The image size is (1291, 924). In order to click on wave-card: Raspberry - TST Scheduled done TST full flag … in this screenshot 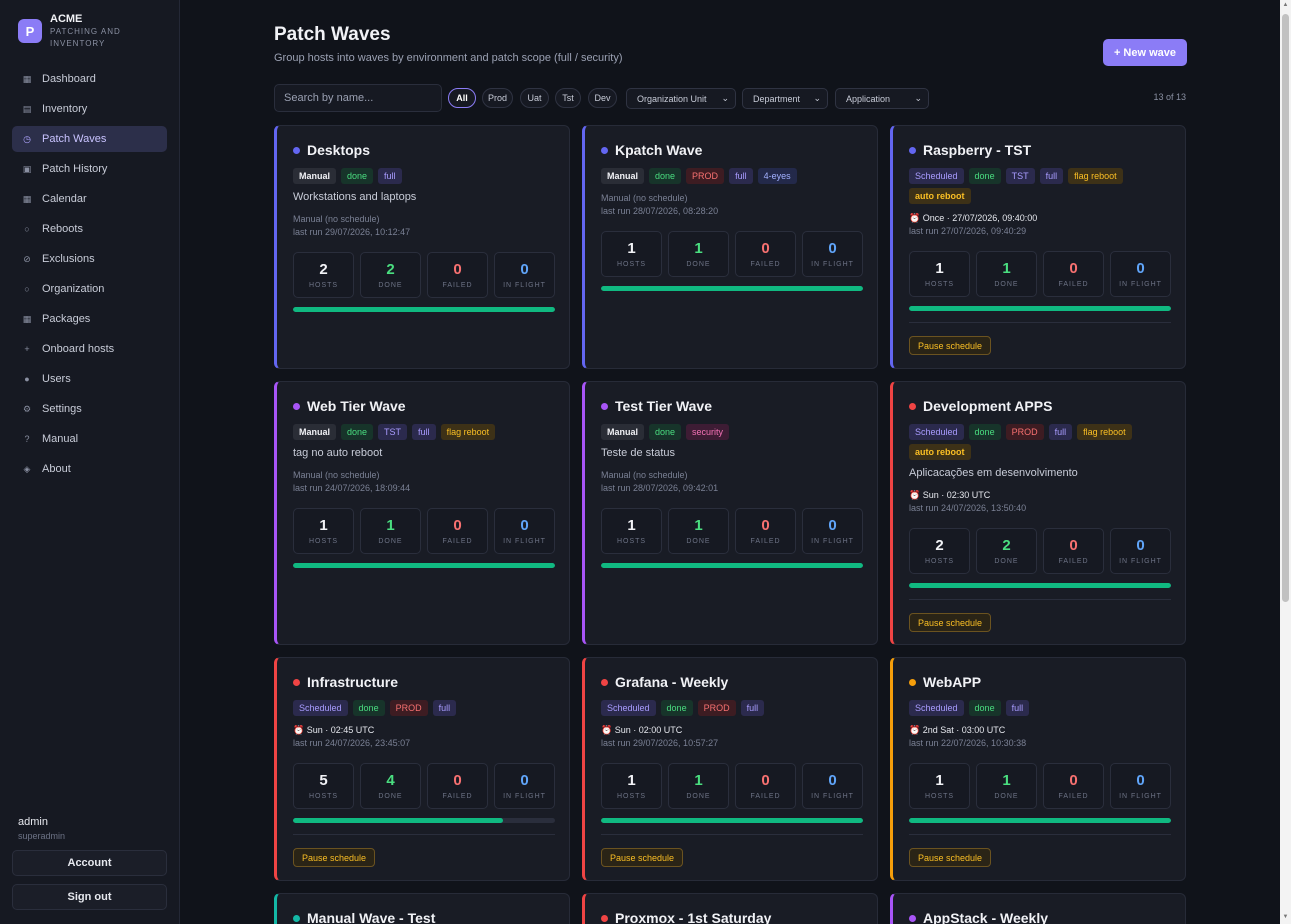, I will do `click(1038, 247)`.